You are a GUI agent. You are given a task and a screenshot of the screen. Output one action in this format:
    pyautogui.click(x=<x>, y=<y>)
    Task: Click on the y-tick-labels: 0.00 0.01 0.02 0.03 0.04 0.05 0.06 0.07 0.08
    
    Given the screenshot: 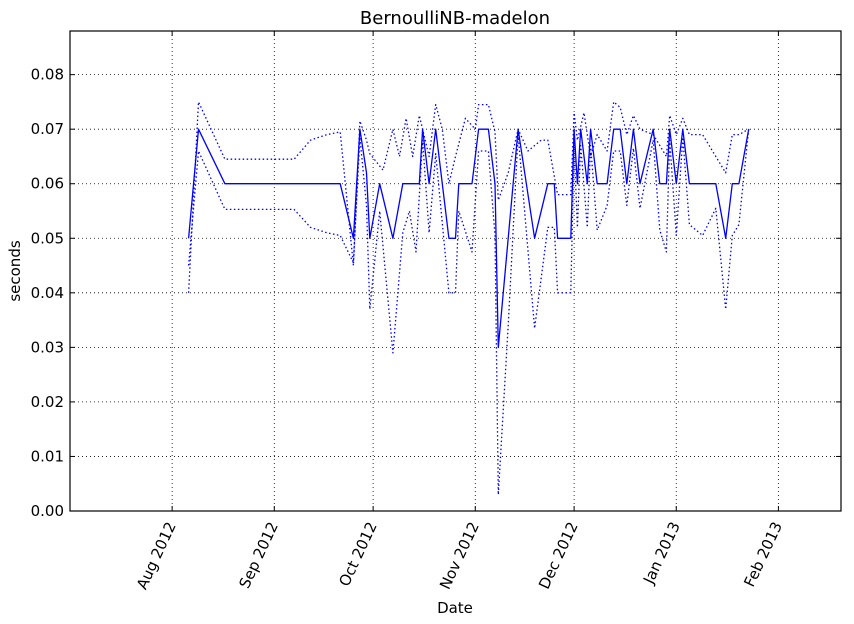 What is the action you would take?
    pyautogui.click(x=47, y=293)
    